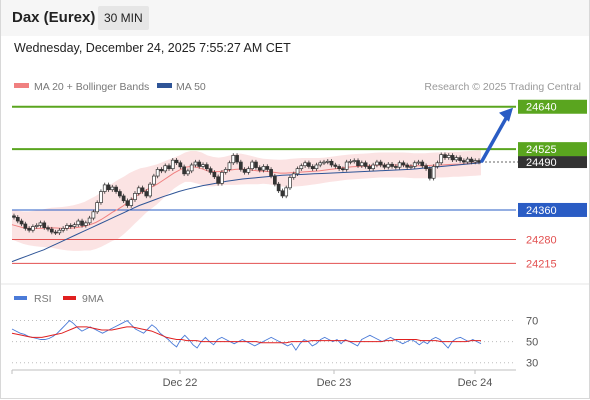 The width and height of the screenshot is (590, 400). What do you see at coordinates (43, 299) in the screenshot?
I see `rsi-legend-label: RSI` at bounding box center [43, 299].